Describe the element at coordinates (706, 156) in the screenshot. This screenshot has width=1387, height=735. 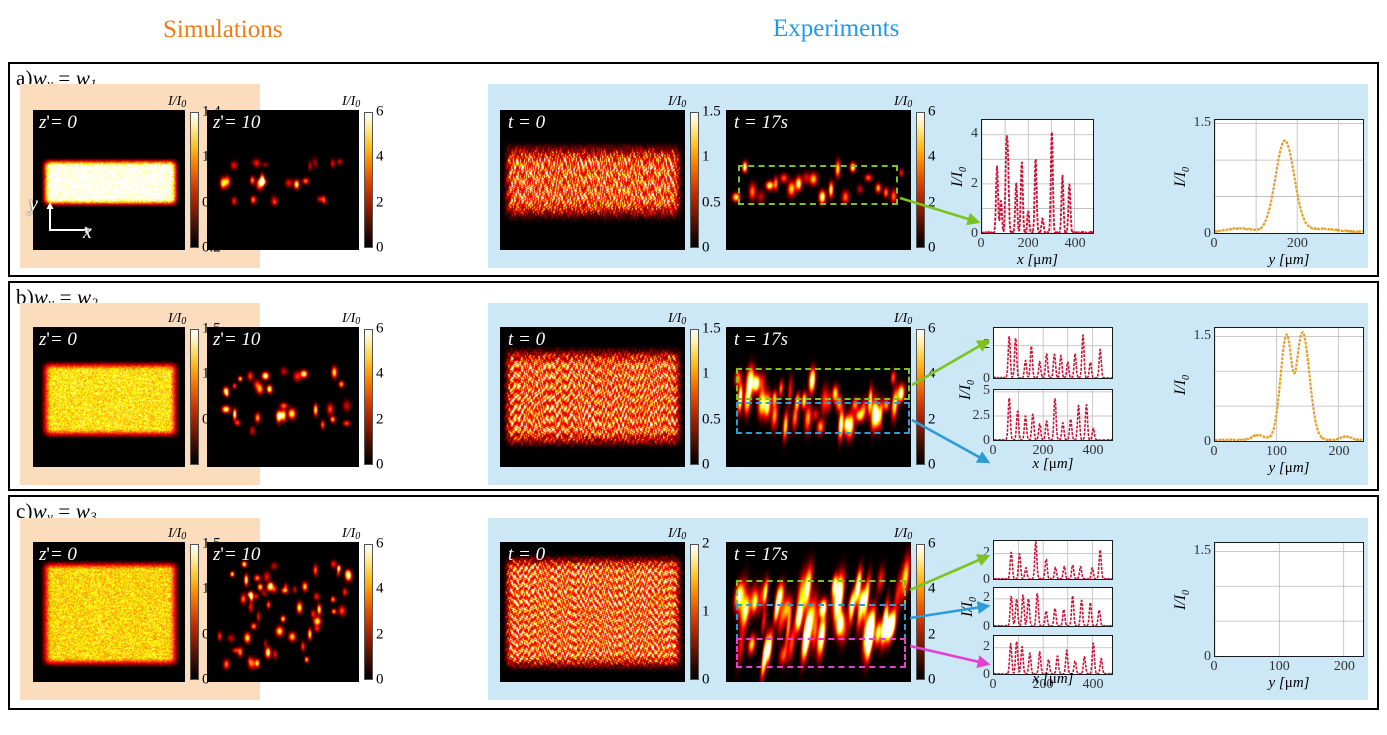
I see `row-a-exp-t0-colorbar-tick: 1` at that location.